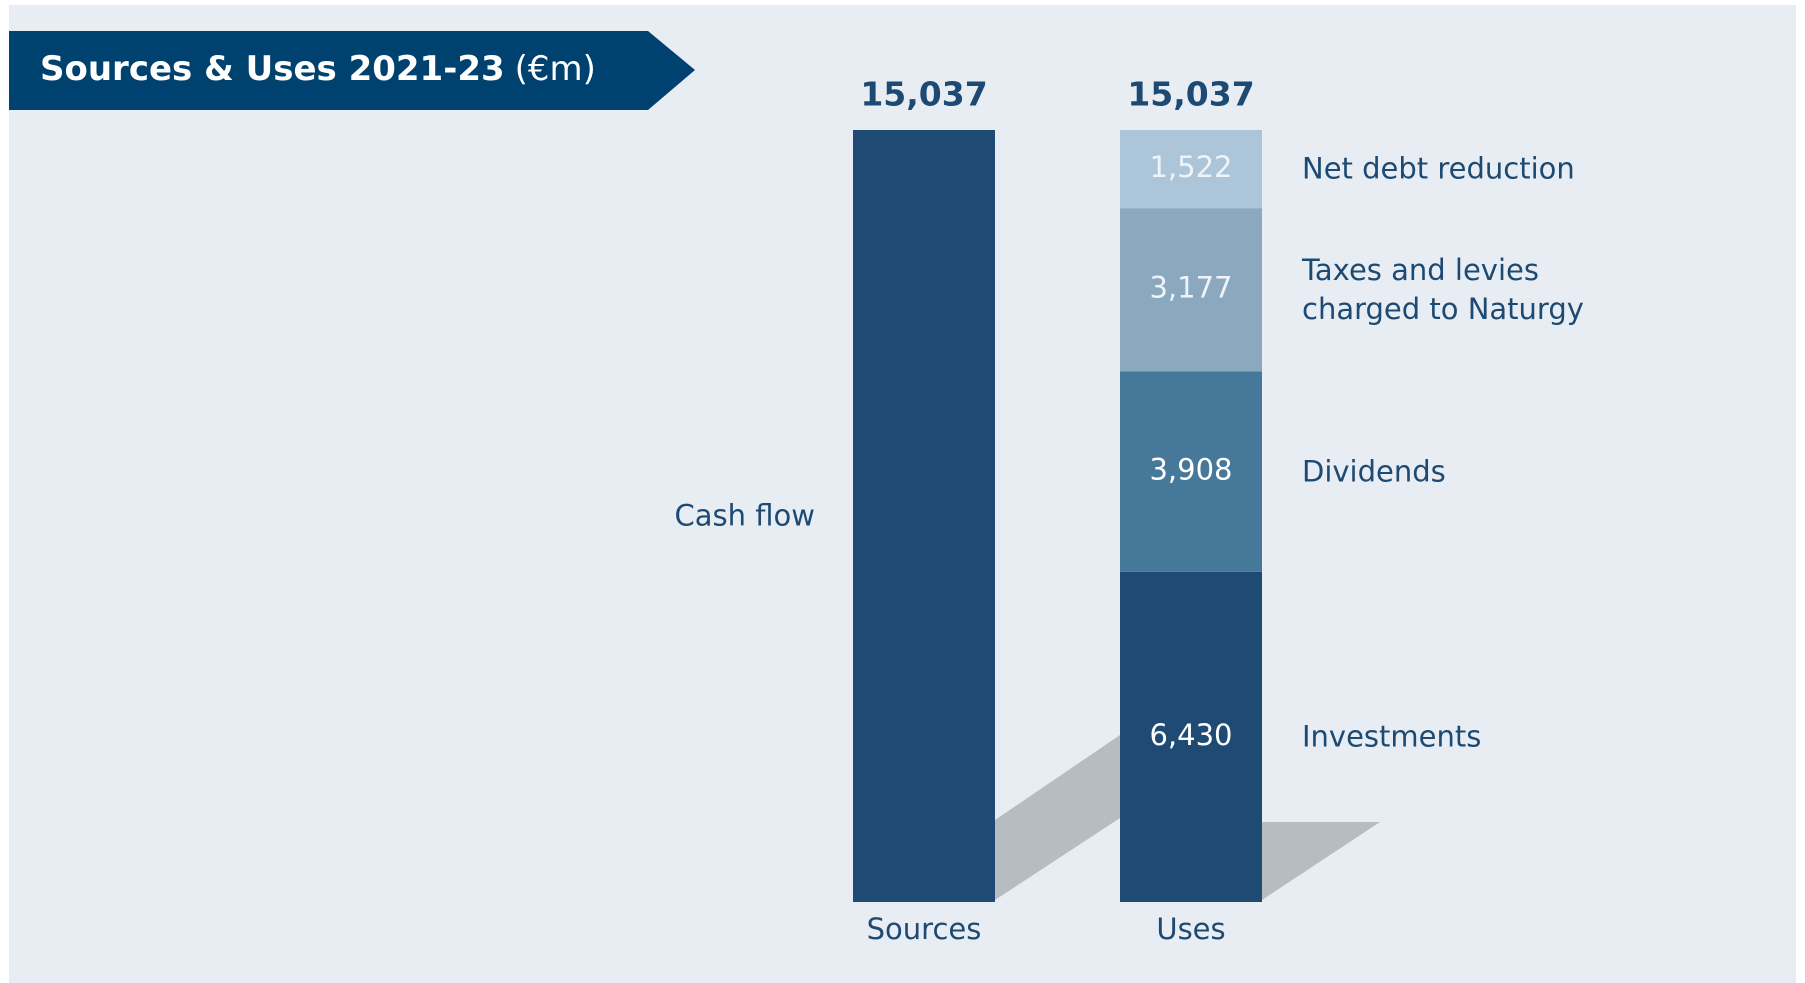 This screenshot has width=1805, height=983. What do you see at coordinates (1374, 471) in the screenshot?
I see `series-label: Dividends` at bounding box center [1374, 471].